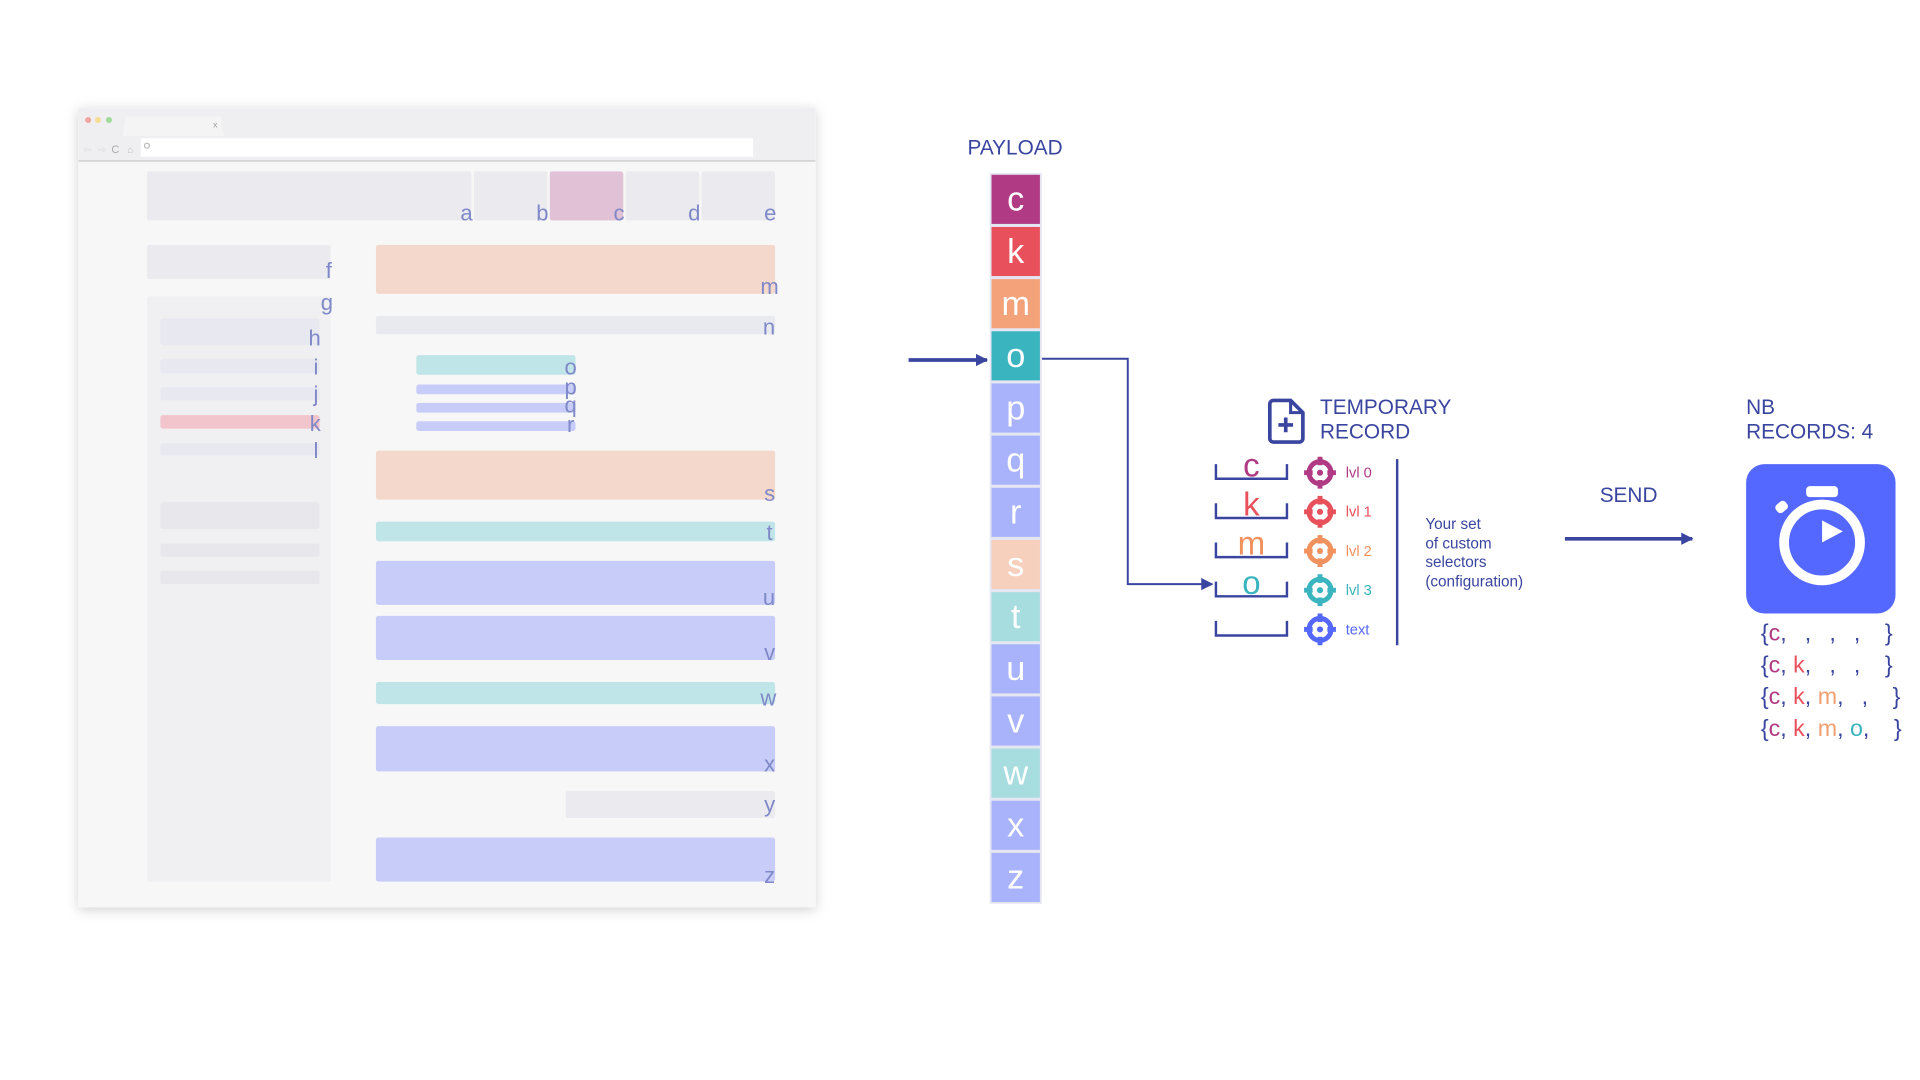 The height and width of the screenshot is (1080, 1920). Describe the element at coordinates (1293, 586) in the screenshot. I see `record-slot: o lvl 3` at that location.